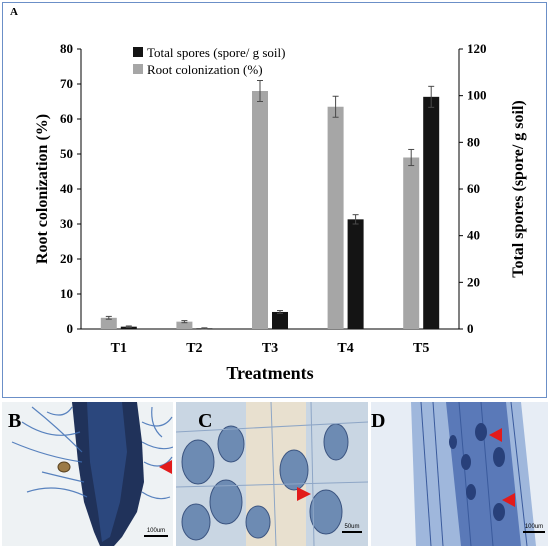  I want to click on legend-label-root-colonization: Root colonization (%), so click(205, 69).